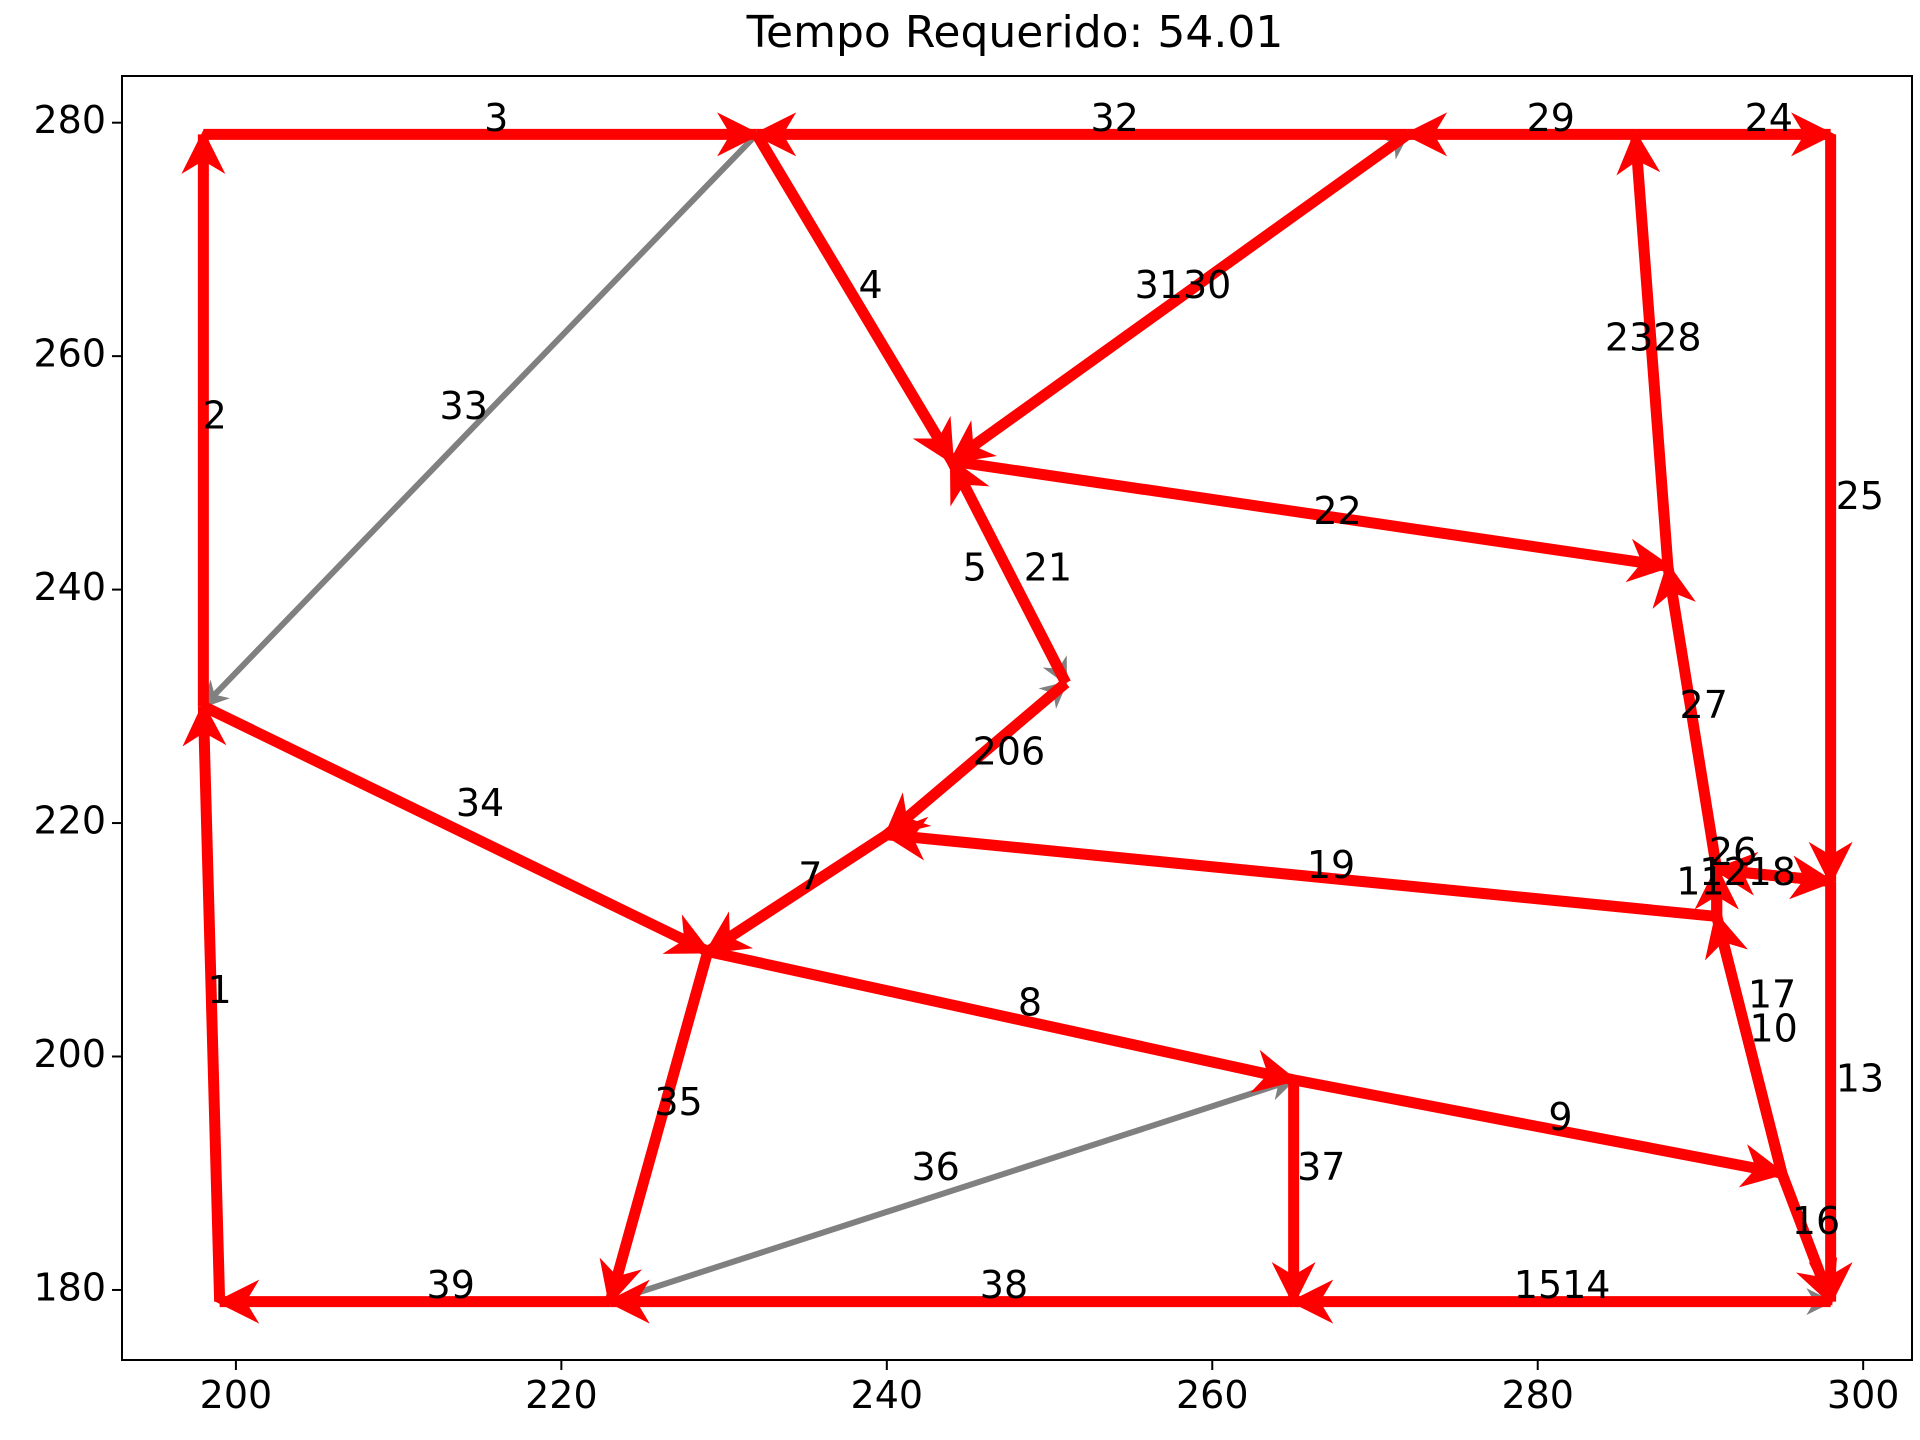  What do you see at coordinates (1560, 1117) in the screenshot?
I see `edge-label-9: 9` at bounding box center [1560, 1117].